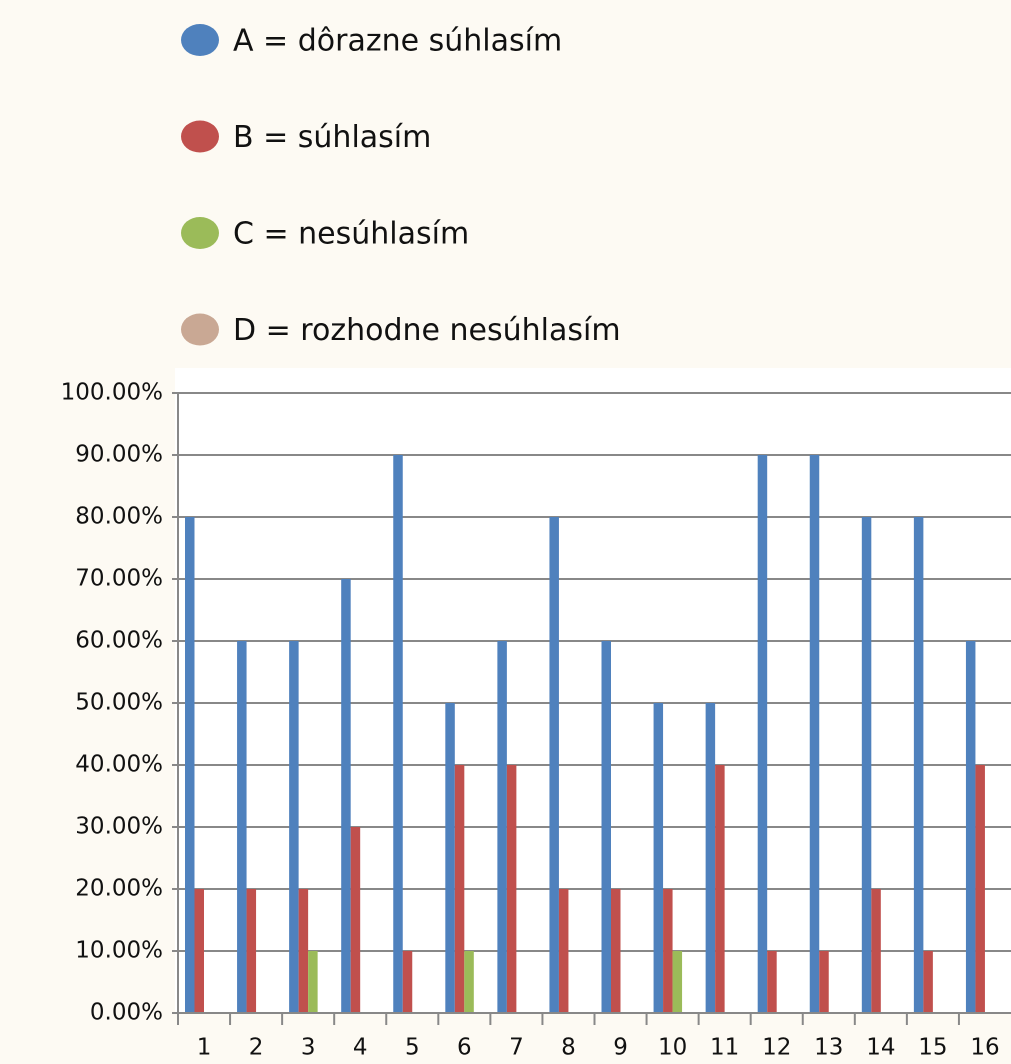 The height and width of the screenshot is (1064, 1011). I want to click on x-tick-label: 7, so click(516, 1048).